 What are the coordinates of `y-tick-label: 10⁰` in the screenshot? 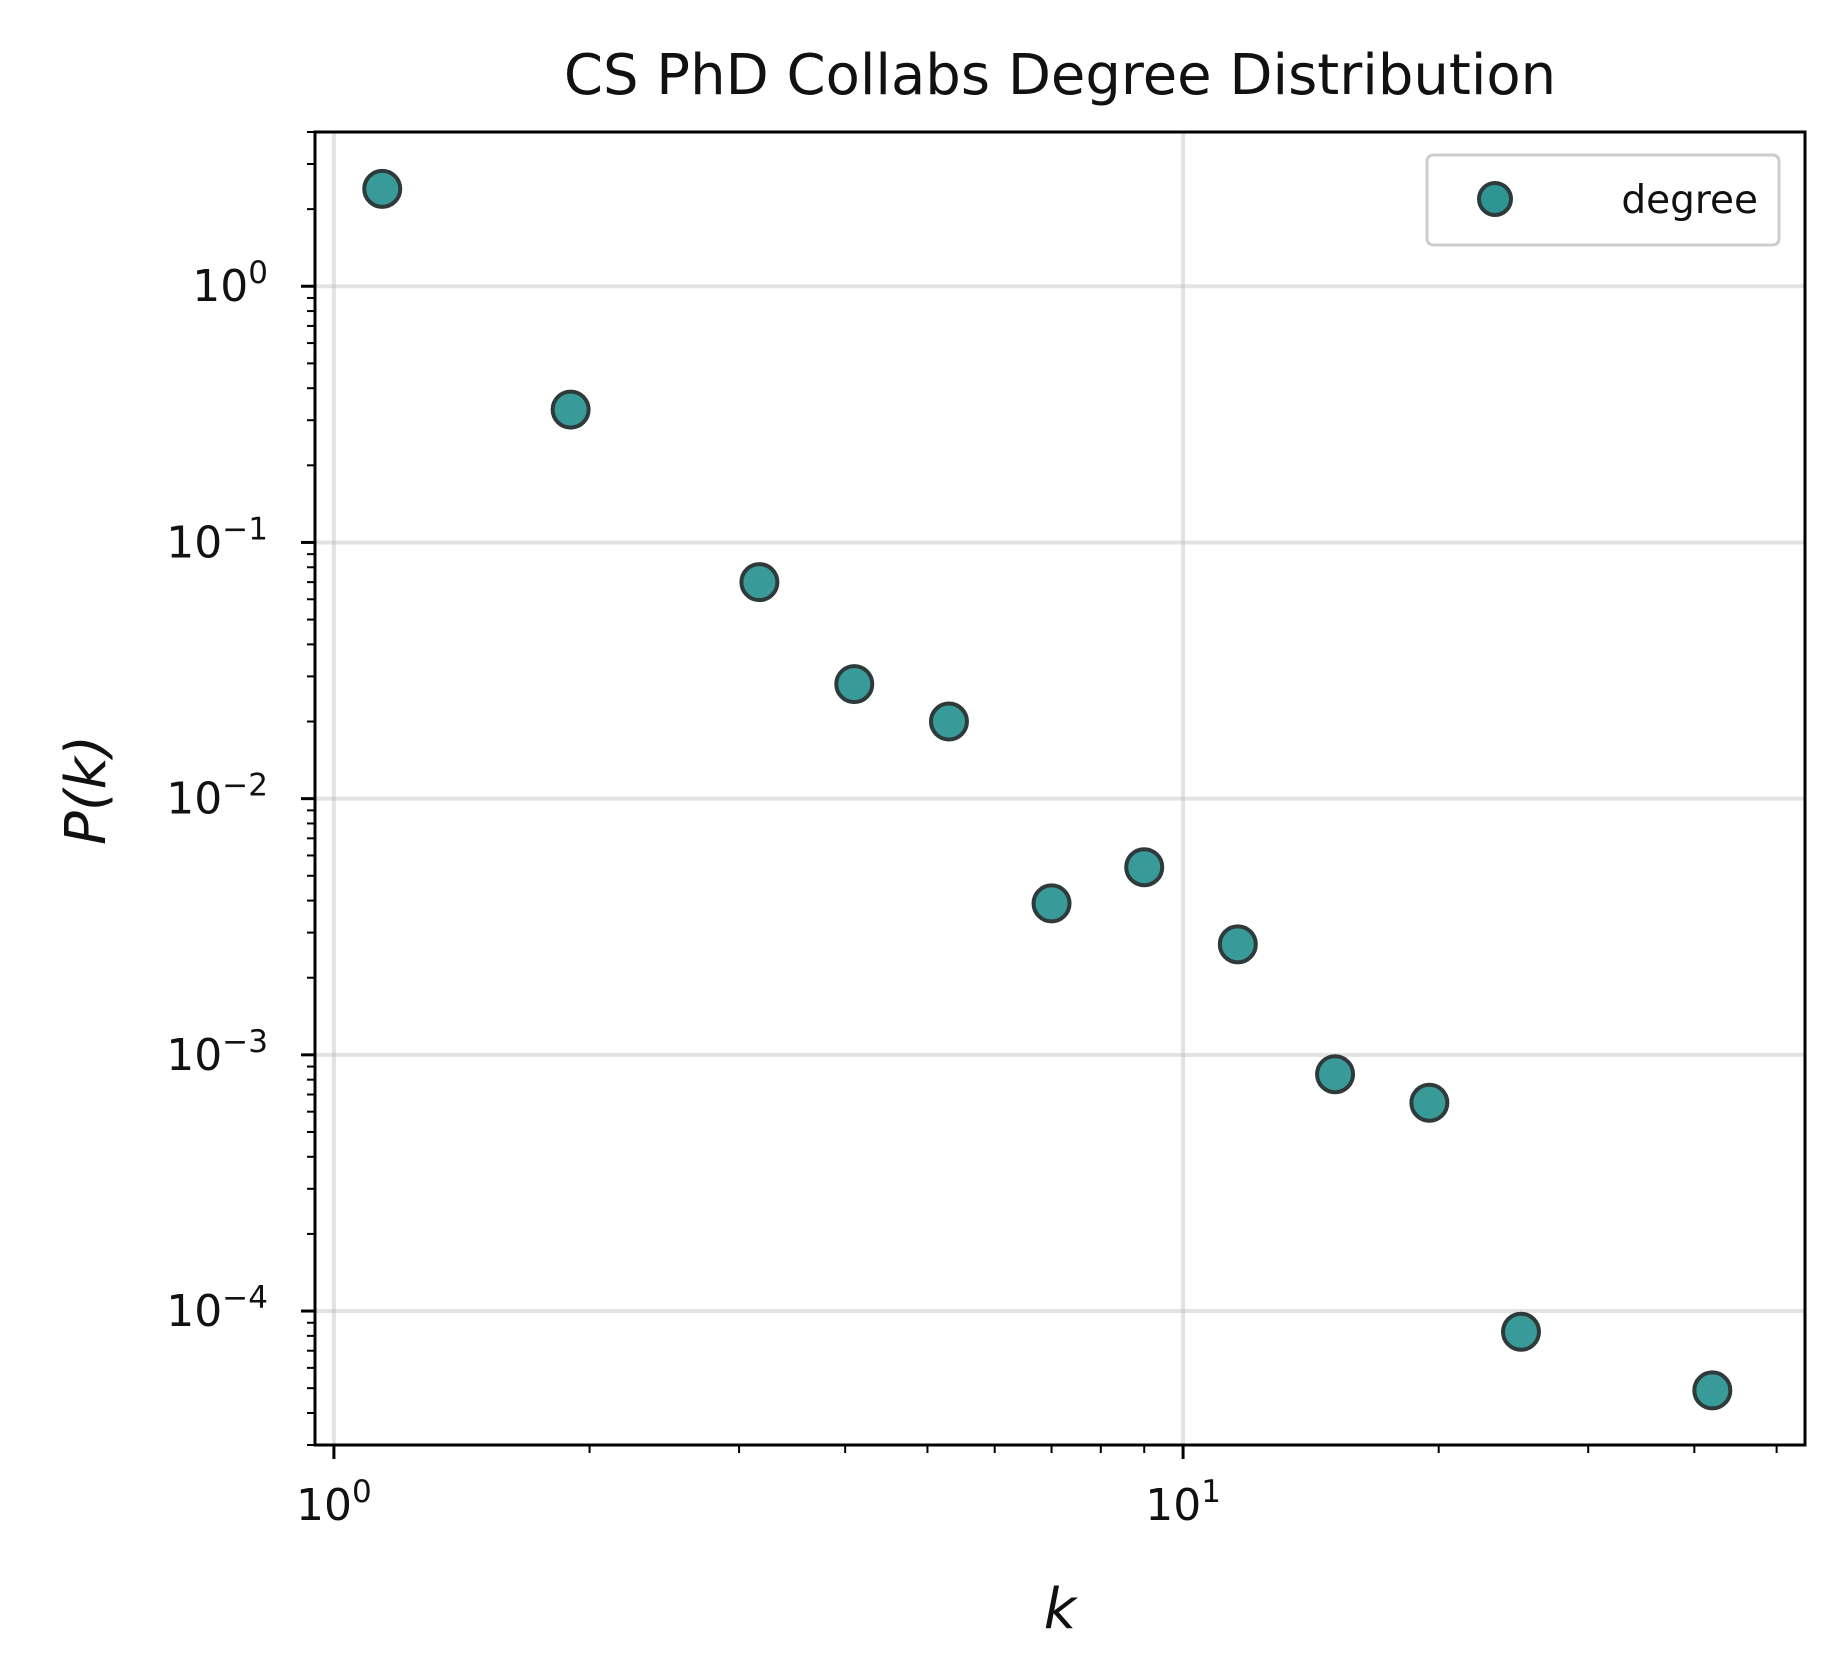 It's located at (230, 283).